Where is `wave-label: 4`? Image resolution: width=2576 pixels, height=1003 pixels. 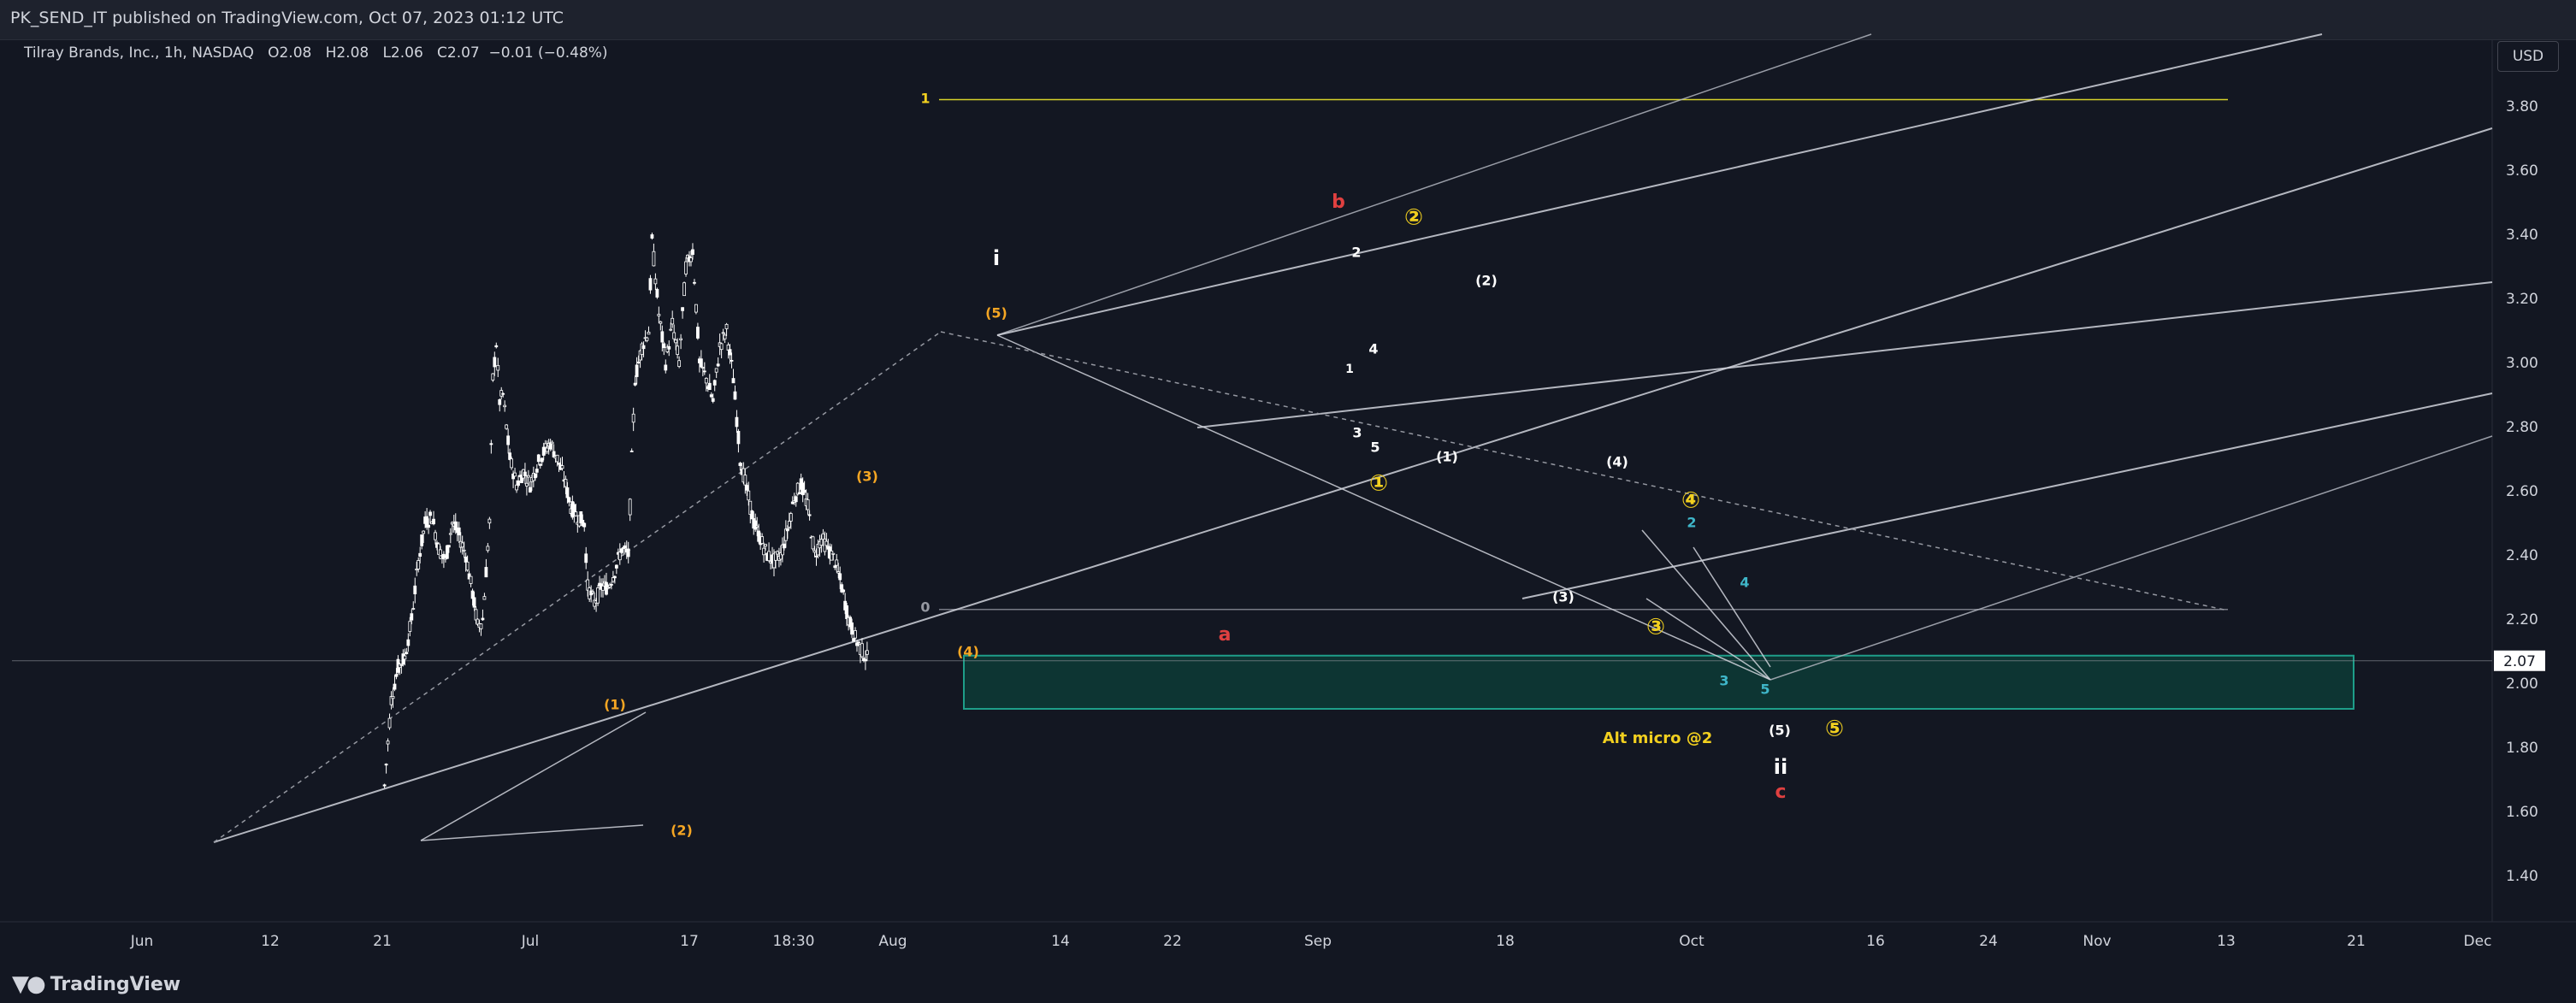
wave-label: 4 is located at coordinates (1373, 349).